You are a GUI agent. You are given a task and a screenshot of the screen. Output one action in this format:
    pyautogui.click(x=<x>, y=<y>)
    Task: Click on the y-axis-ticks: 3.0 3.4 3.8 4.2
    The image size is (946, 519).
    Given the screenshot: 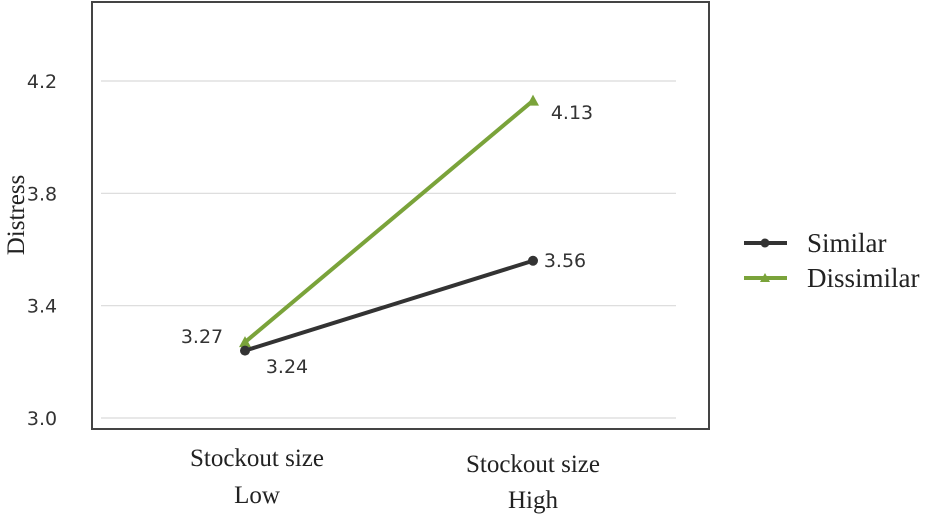 What is the action you would take?
    pyautogui.click(x=42, y=250)
    